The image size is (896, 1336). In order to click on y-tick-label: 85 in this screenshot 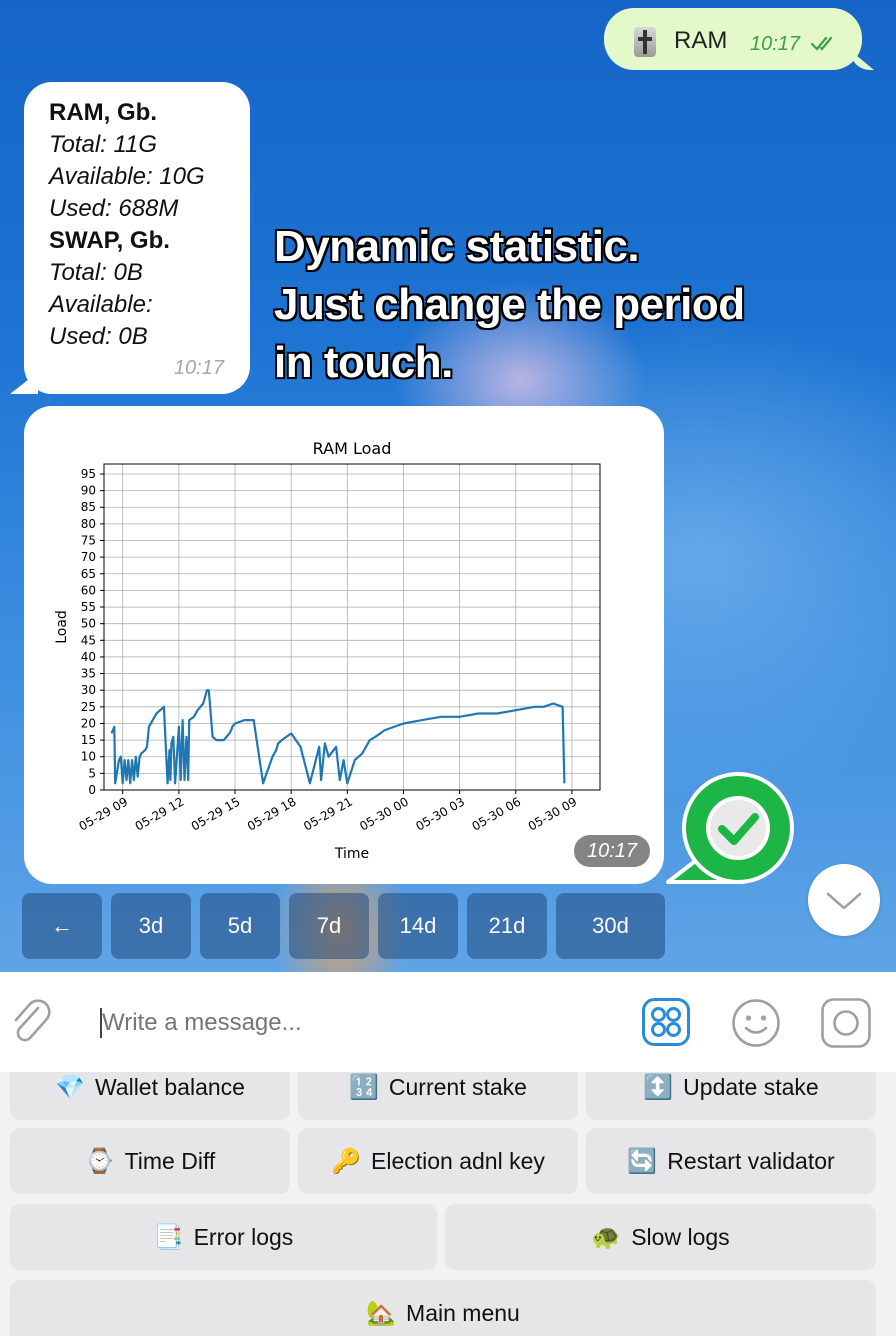, I will do `click(88, 507)`.